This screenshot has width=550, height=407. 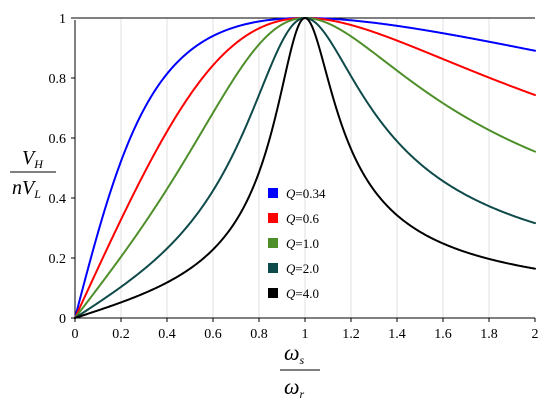 What do you see at coordinates (33, 174) in the screenshot?
I see `y-axis-label: VH nVL` at bounding box center [33, 174].